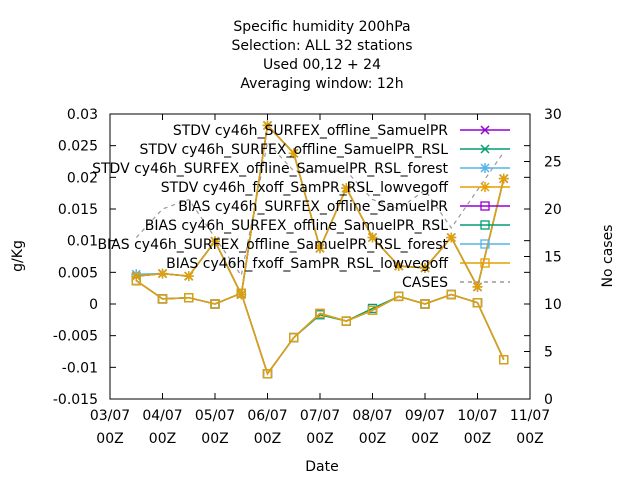 Image resolution: width=640 pixels, height=484 pixels. Describe the element at coordinates (80, 368) in the screenshot. I see `y-tick-label: -0.01` at that location.